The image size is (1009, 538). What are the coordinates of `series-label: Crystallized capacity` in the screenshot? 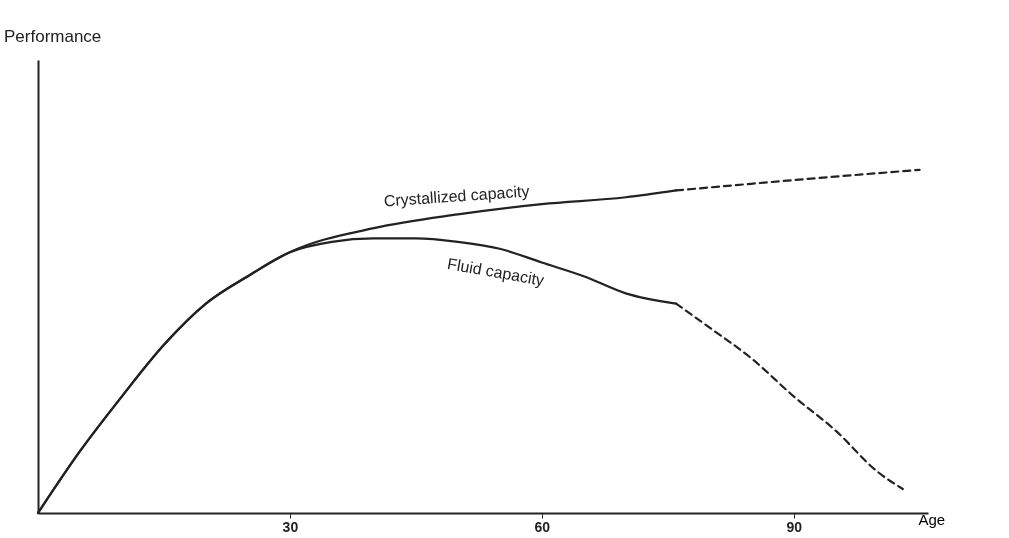 It's located at (456, 196).